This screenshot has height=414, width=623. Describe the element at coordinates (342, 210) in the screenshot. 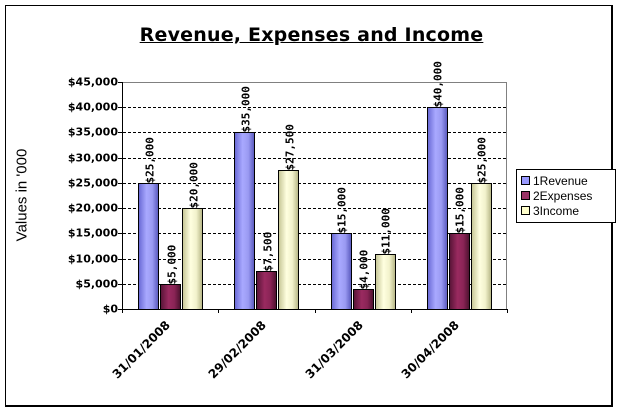

I see `data-label-revenue: $15,000` at that location.